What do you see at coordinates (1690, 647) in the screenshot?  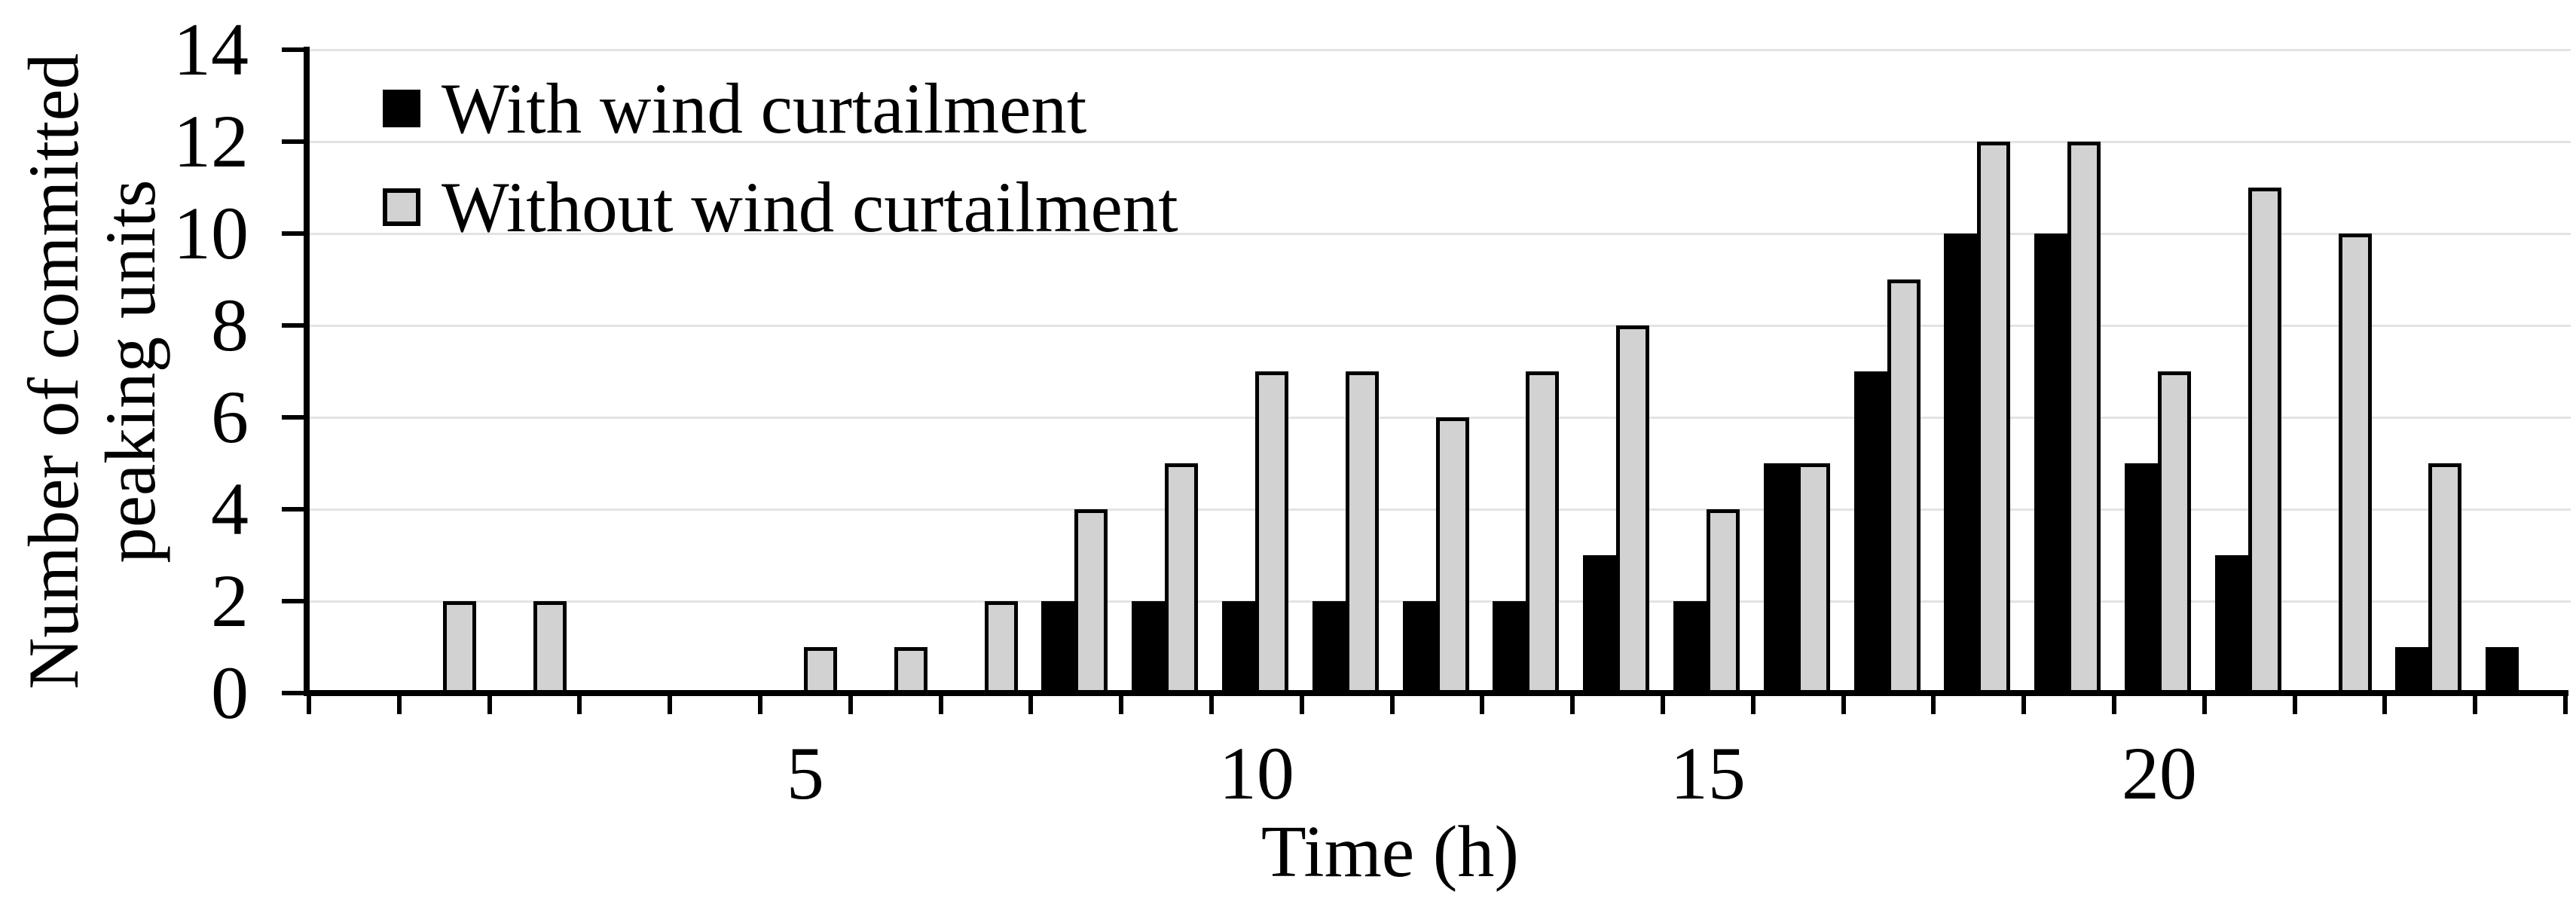 I see `bar-with-wind-curtailment-h15` at bounding box center [1690, 647].